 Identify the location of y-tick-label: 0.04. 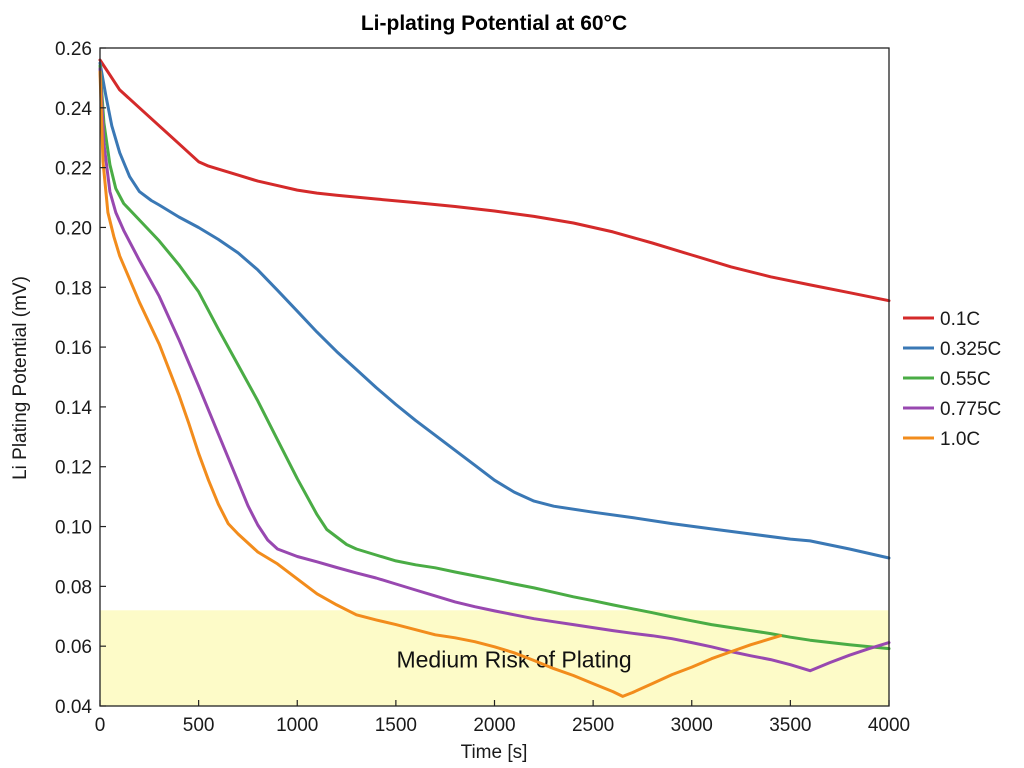
(73, 707).